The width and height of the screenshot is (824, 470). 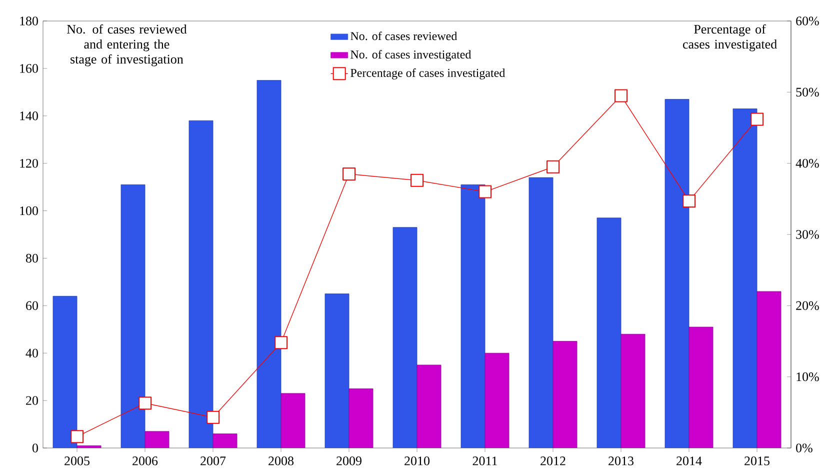 What do you see at coordinates (32, 353) in the screenshot?
I see `y-tick-label: 40` at bounding box center [32, 353].